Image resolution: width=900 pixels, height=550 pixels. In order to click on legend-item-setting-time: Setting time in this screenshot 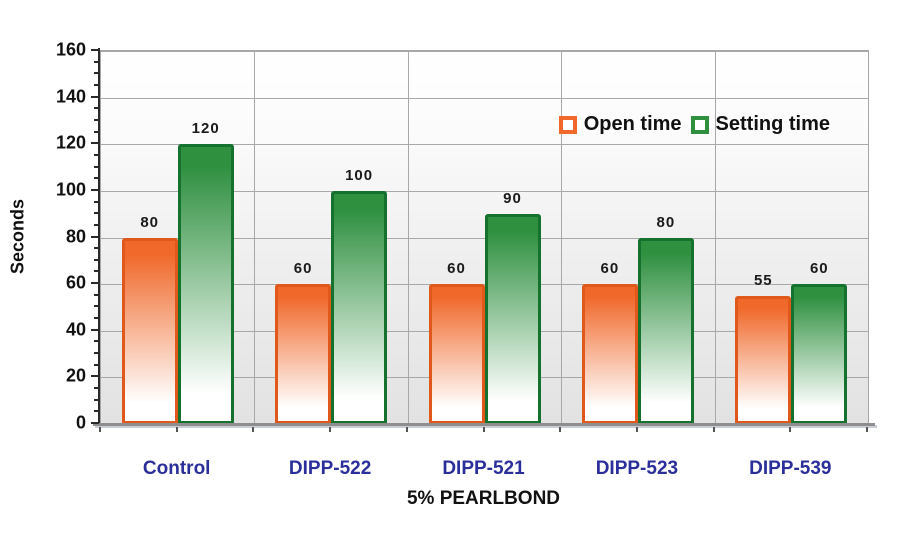, I will do `click(760, 124)`.